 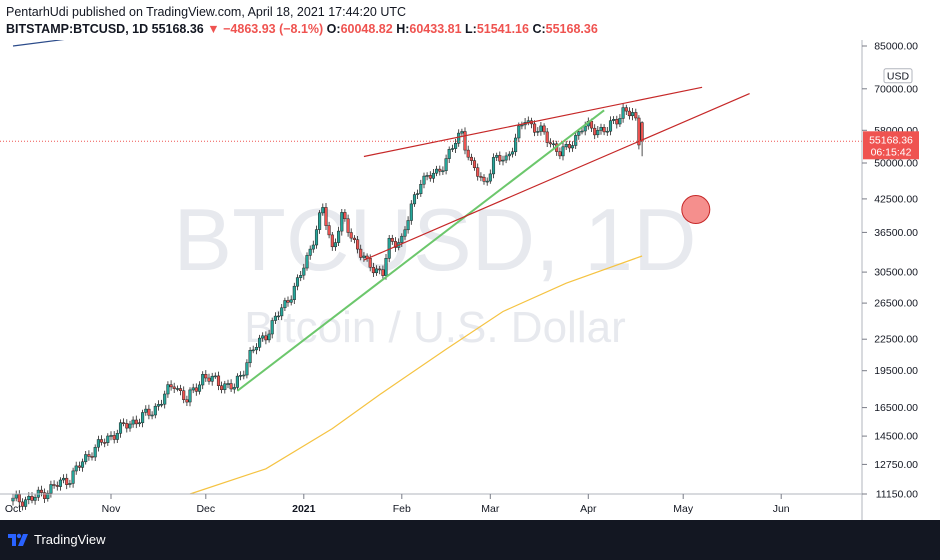 What do you see at coordinates (18, 539) in the screenshot?
I see `tradingview-logo-icon` at bounding box center [18, 539].